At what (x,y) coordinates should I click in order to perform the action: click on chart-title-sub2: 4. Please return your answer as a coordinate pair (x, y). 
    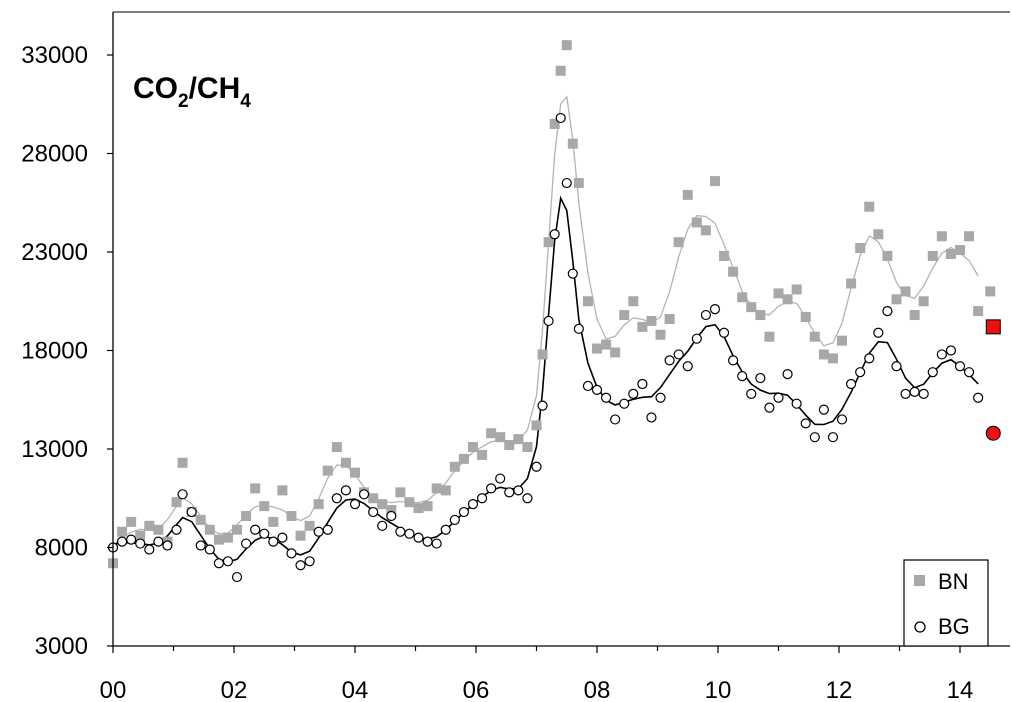
    Looking at the image, I should click on (245, 101).